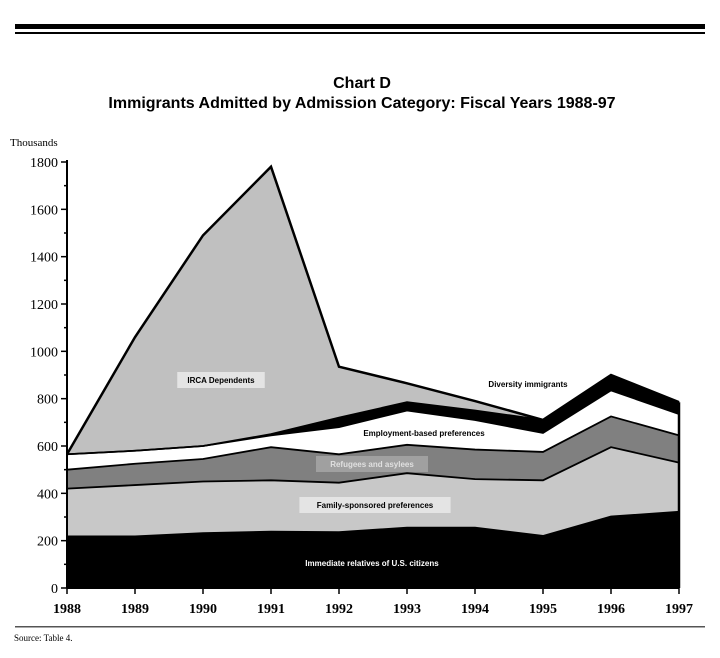 This screenshot has height=658, width=720. I want to click on header-rule-thick, so click(360, 26).